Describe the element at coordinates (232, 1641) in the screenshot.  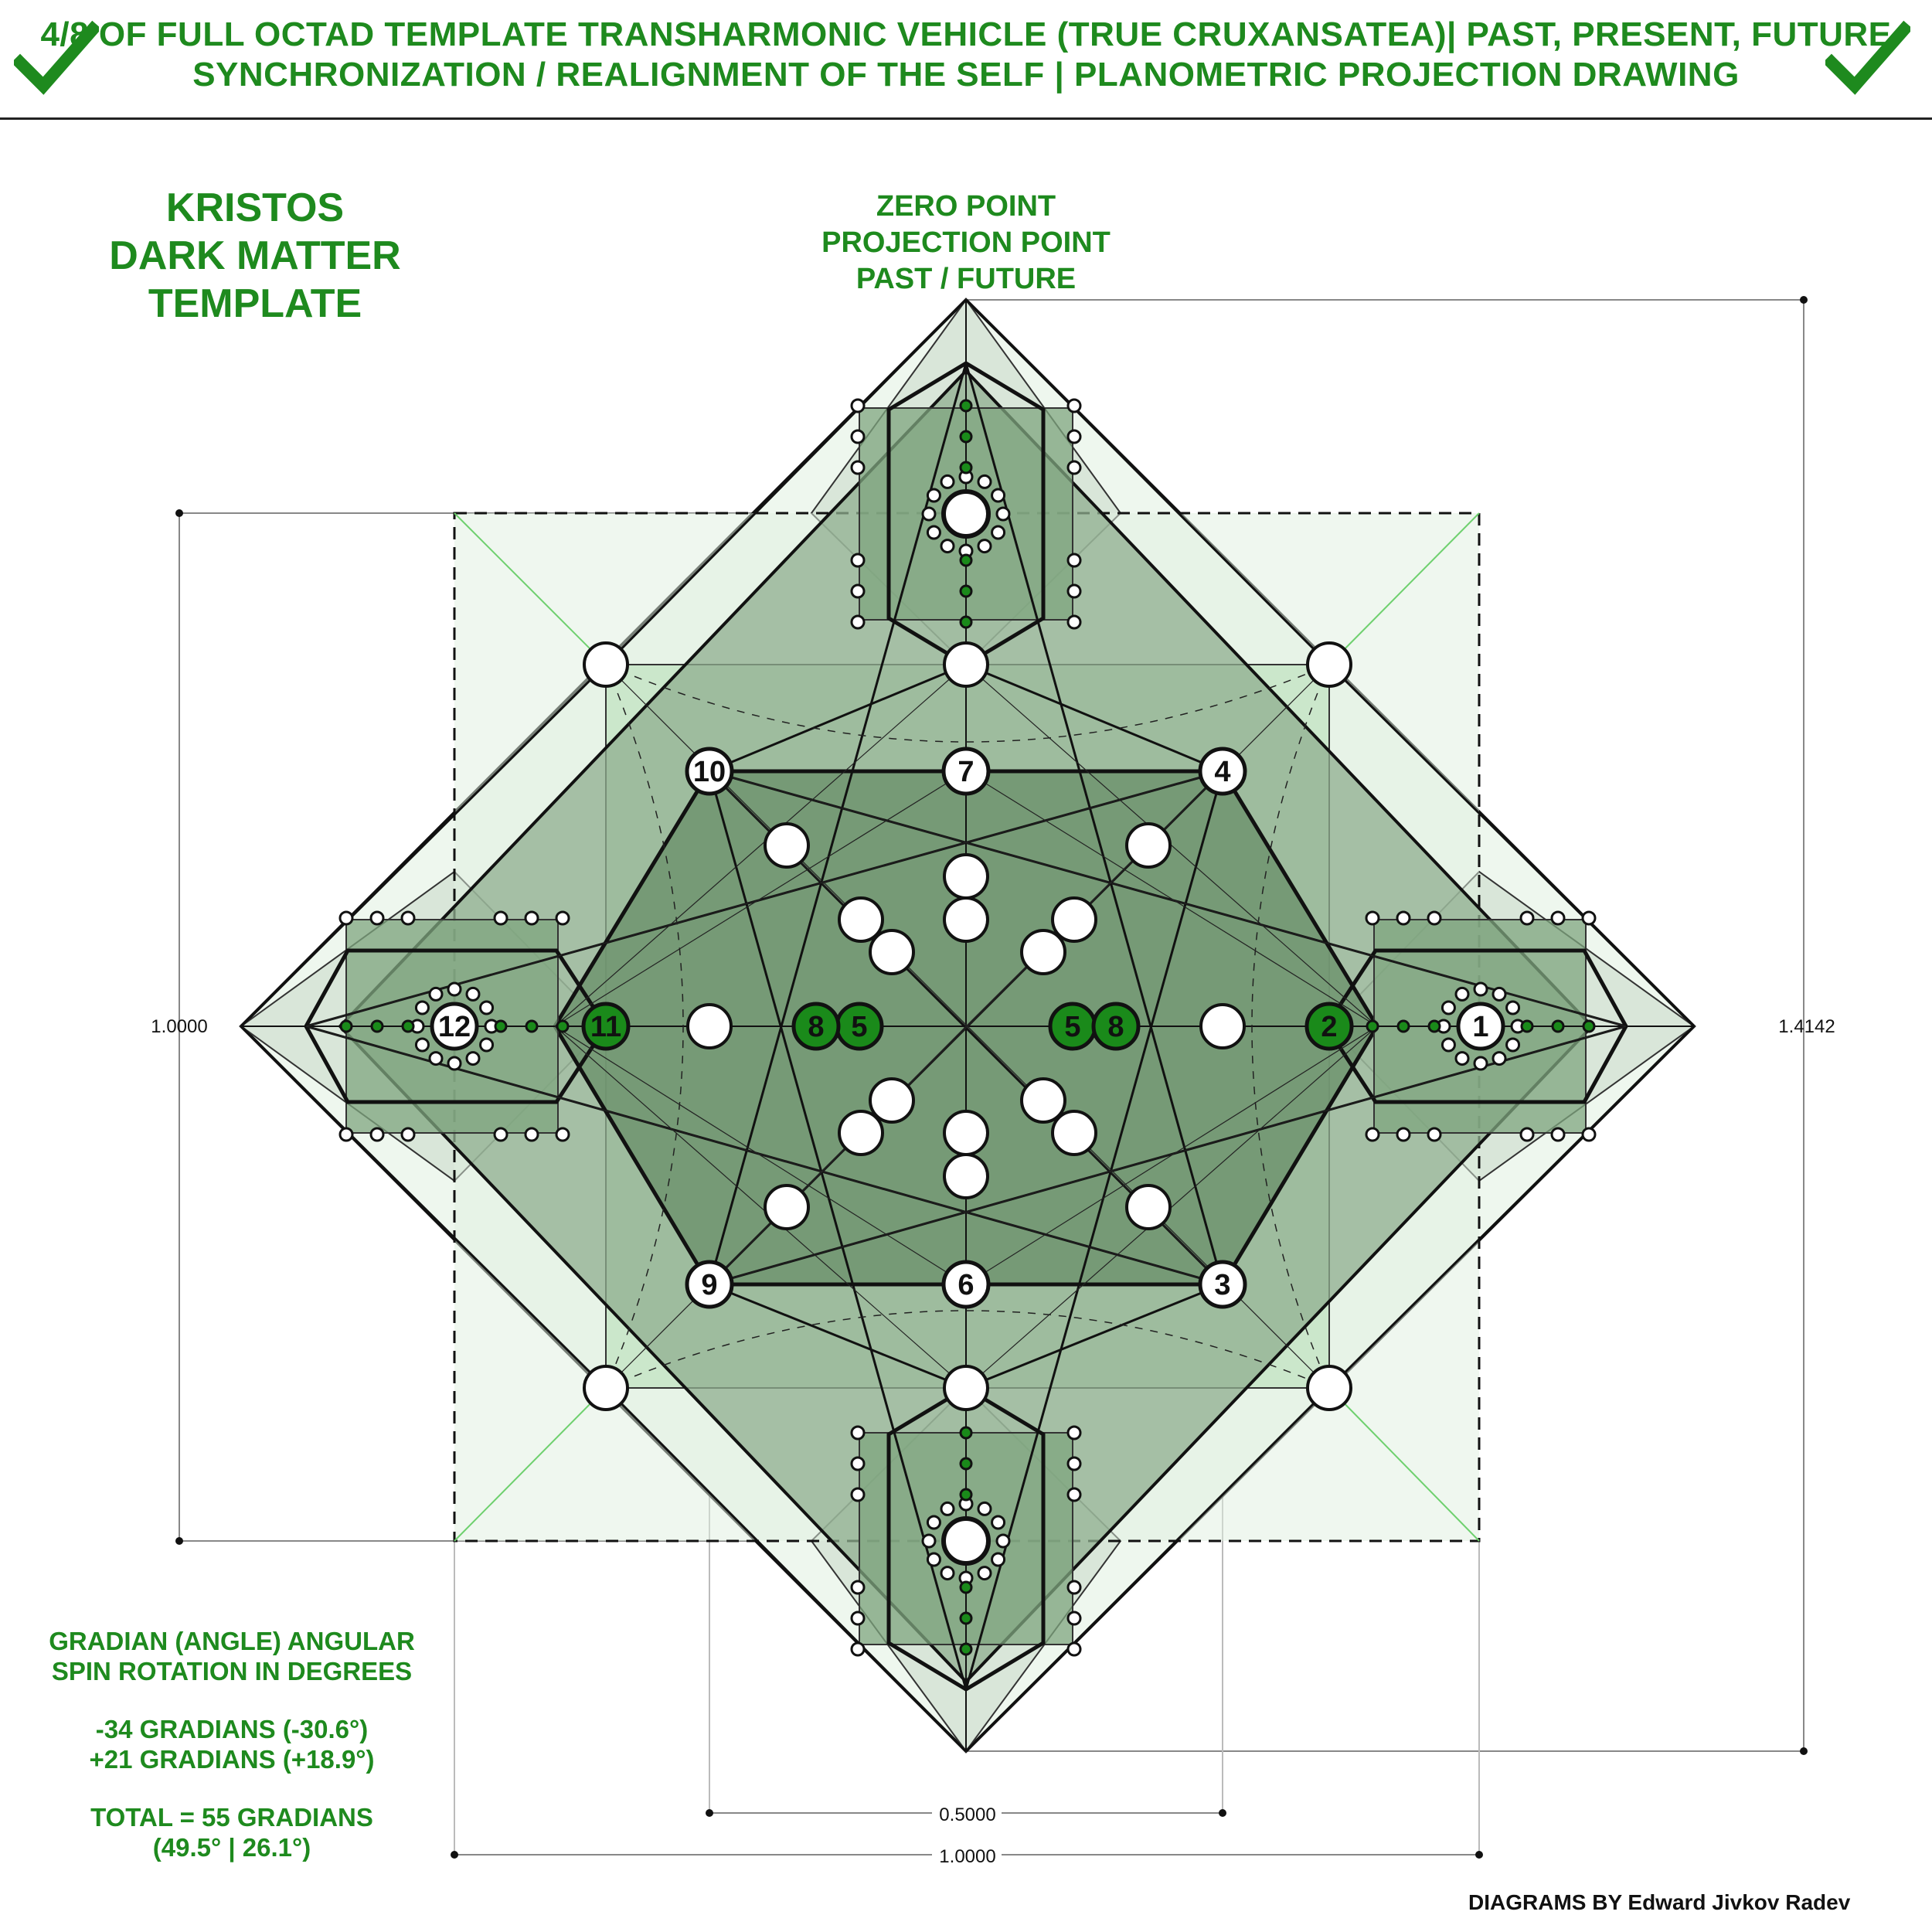
I see `gradian-title-1: GRADIAN (ANGLE) ANGULAR` at that location.